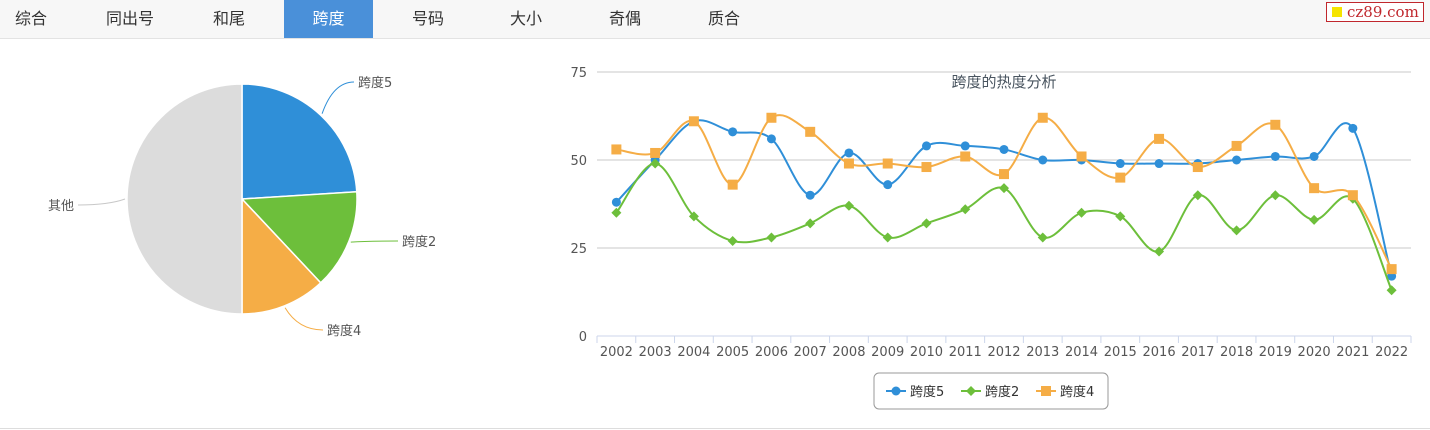 Image resolution: width=1430 pixels, height=430 pixels. What do you see at coordinates (578, 249) in the screenshot?
I see `y-tick-label-25: 25` at bounding box center [578, 249].